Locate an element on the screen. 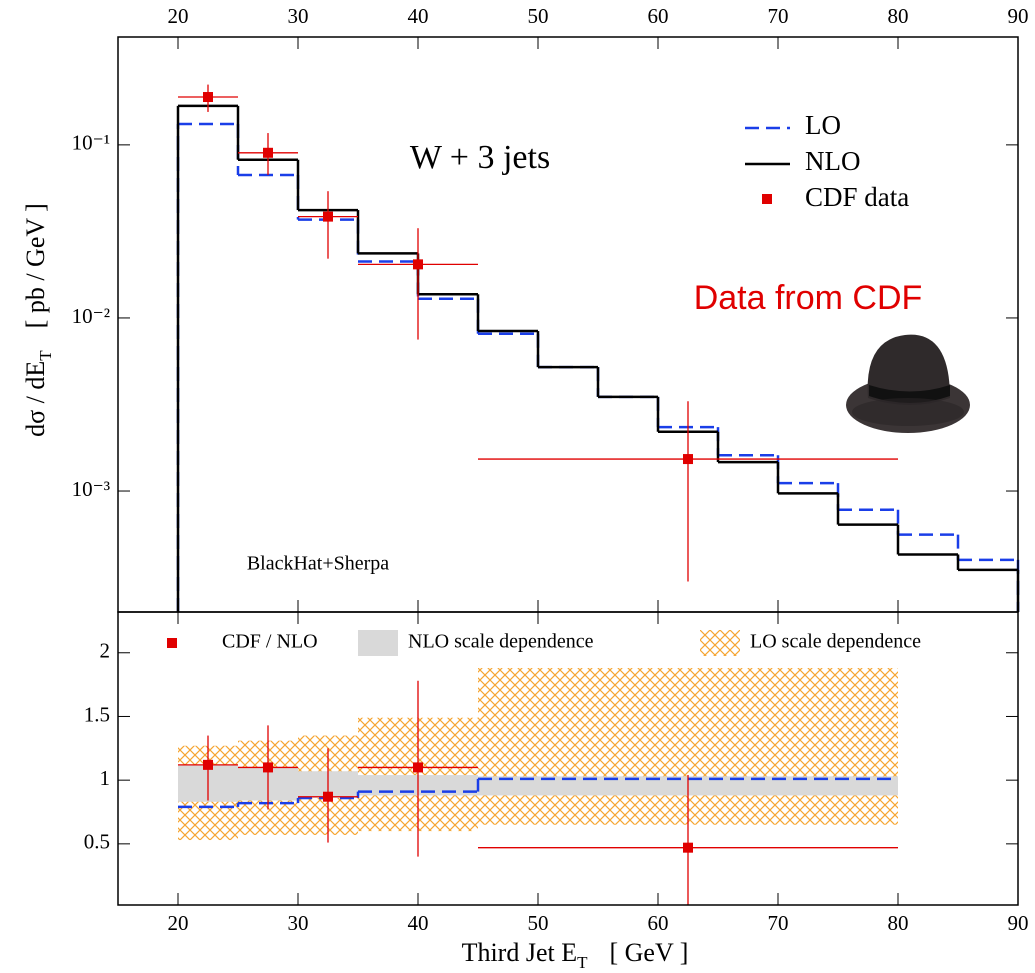  axis-label-part: Third Jet E is located at coordinates (520, 952).